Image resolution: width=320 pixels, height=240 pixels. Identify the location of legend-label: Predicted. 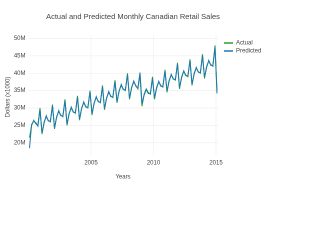
(248, 52).